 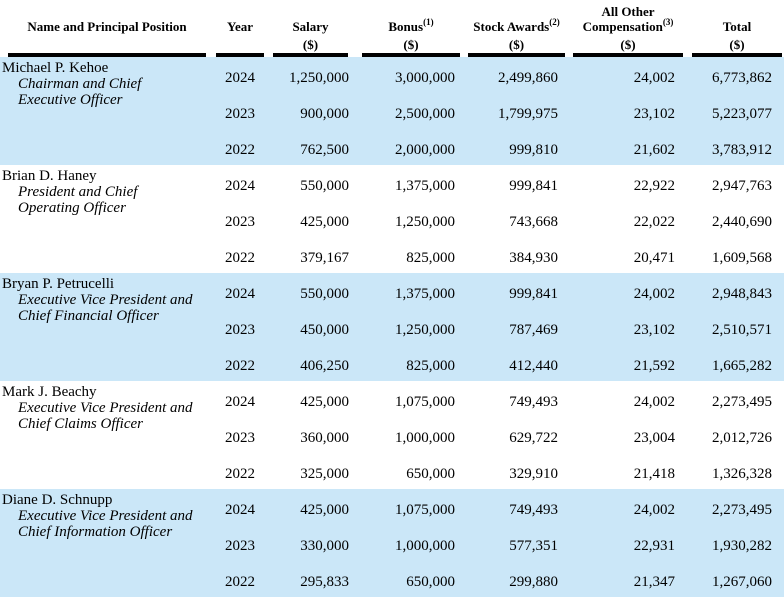 What do you see at coordinates (516, 363) in the screenshot?
I see `stock-awards-cell: 412,440` at bounding box center [516, 363].